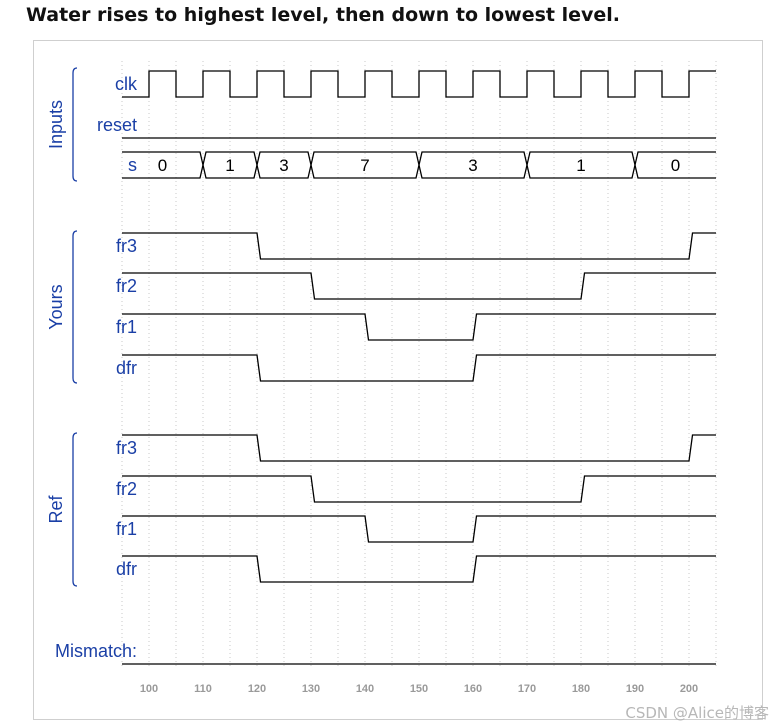  I want to click on trace-yours-fr3, so click(419, 246).